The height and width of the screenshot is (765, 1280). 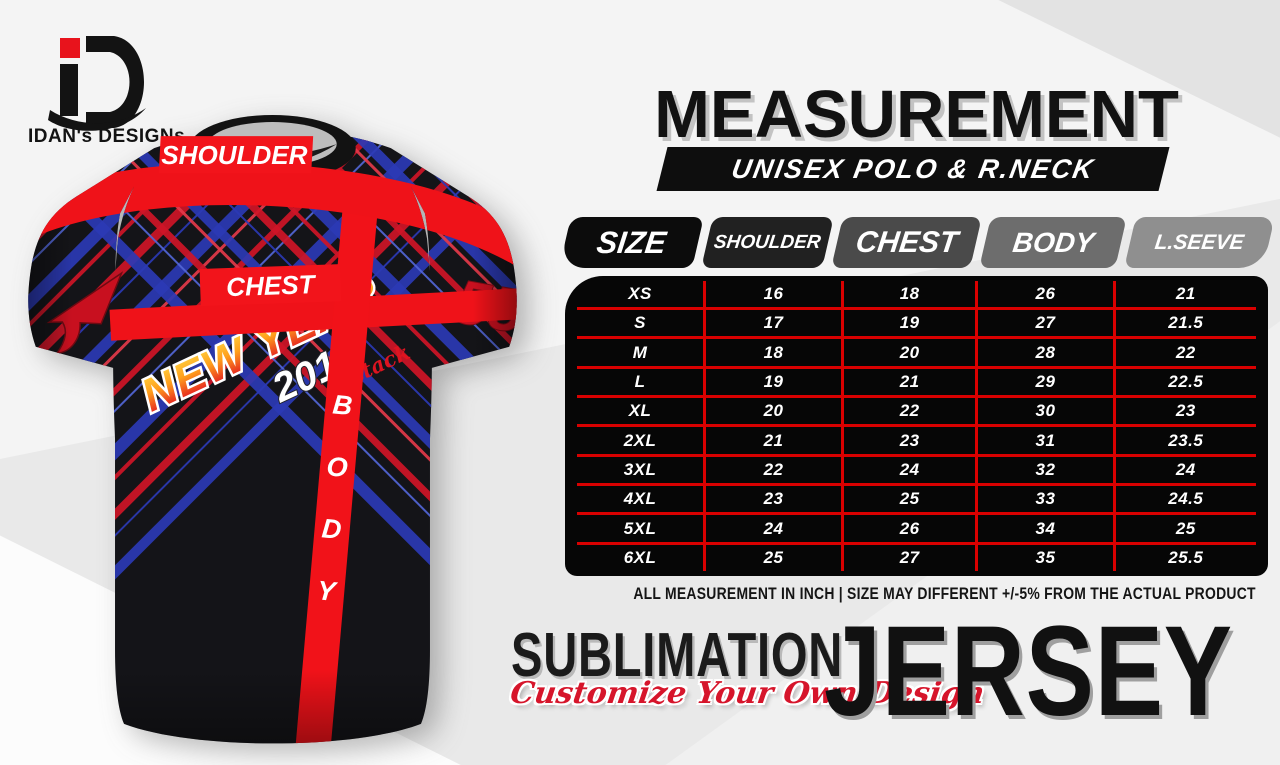 I want to click on size-table-row: 2XL 21 23 31 23.5, so click(x=916, y=440).